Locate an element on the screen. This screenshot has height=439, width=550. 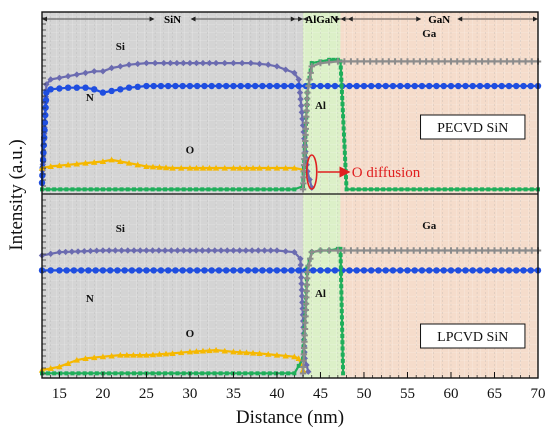
region-arrow-left-gan-left-head is located at coordinates (343, 19).